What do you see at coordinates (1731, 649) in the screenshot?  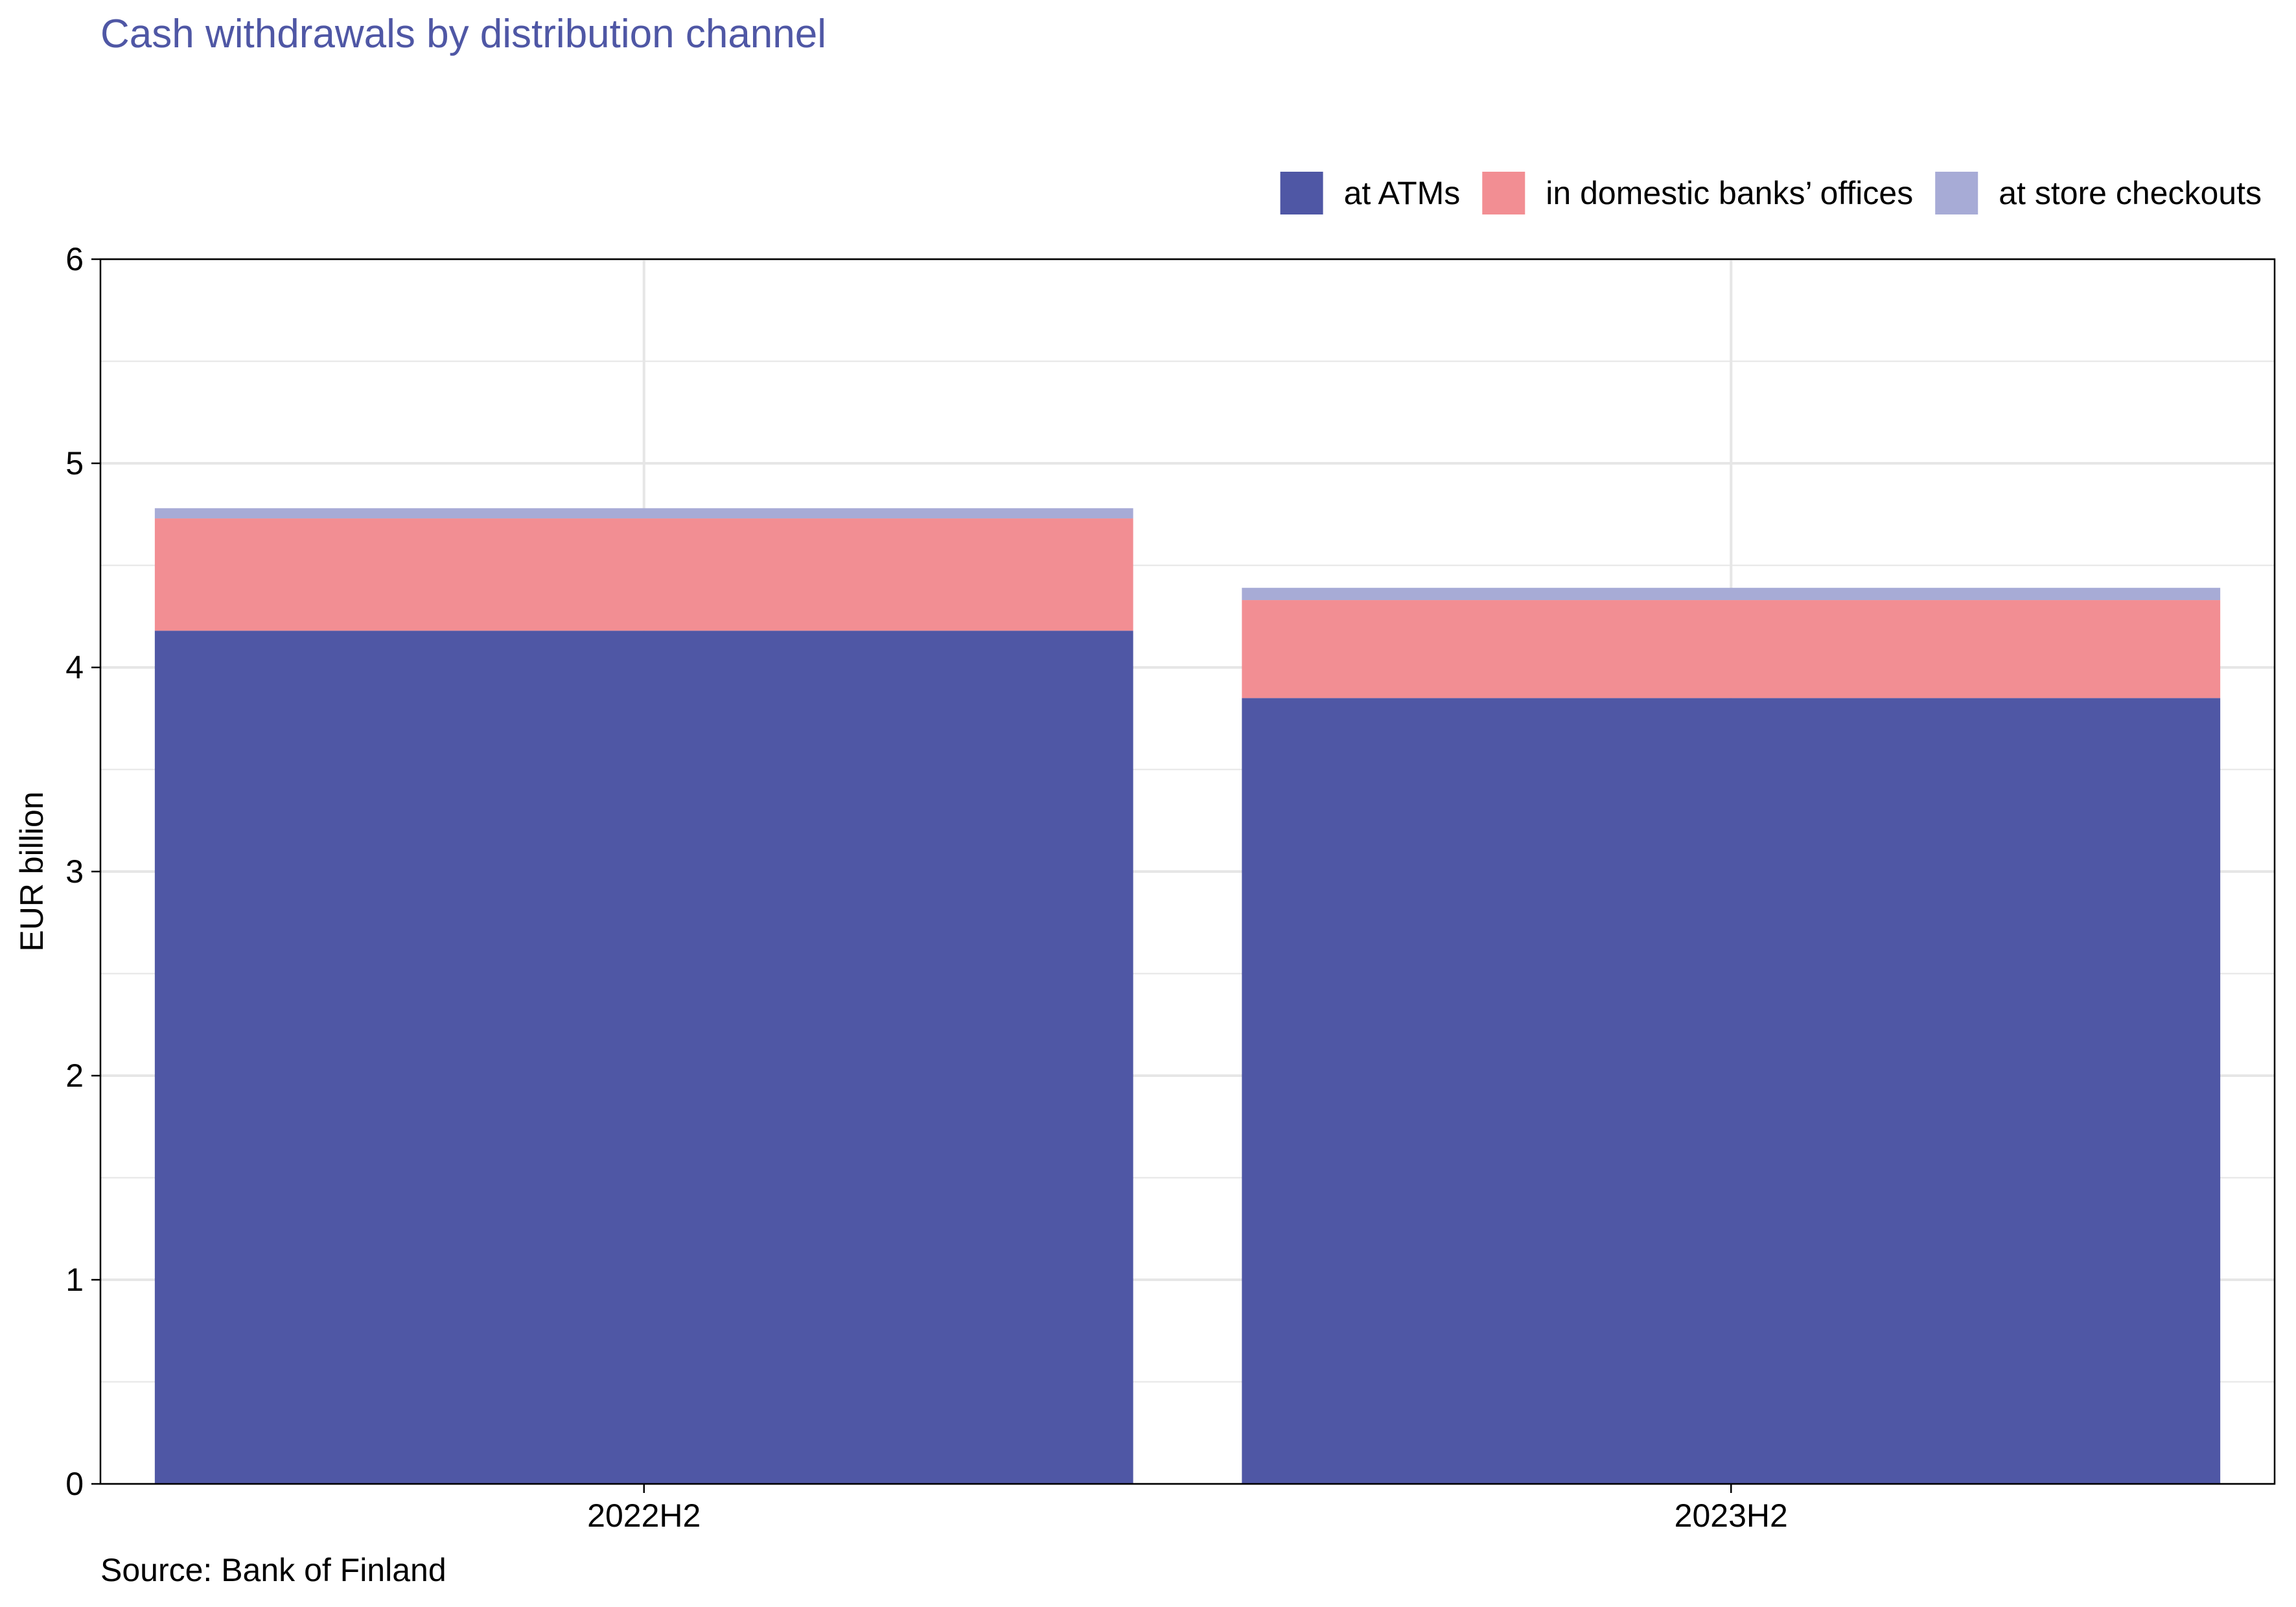 I see `bar-in-domestic-banks-offices-2023H2` at bounding box center [1731, 649].